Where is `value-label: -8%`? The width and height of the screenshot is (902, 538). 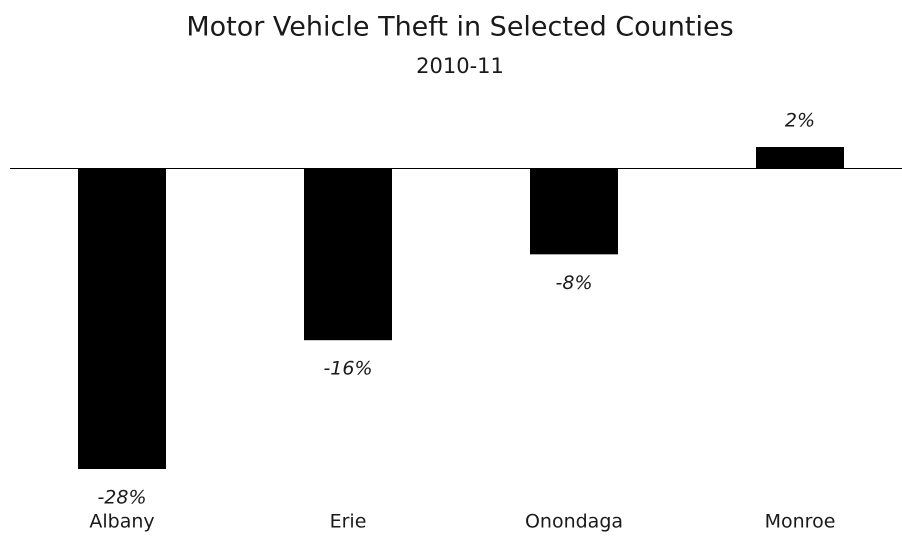 value-label: -8% is located at coordinates (574, 283).